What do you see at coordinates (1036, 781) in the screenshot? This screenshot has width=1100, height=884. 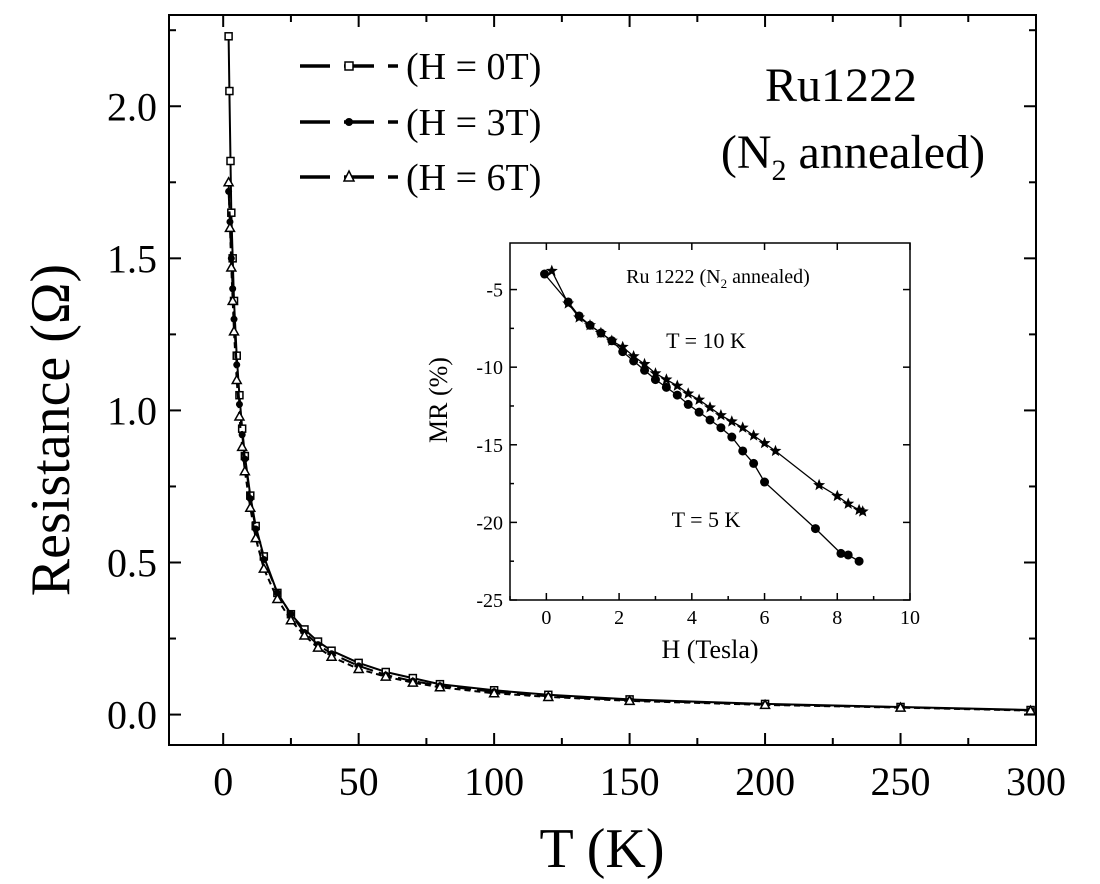 I see `main-x-tick-label: 300` at bounding box center [1036, 781].